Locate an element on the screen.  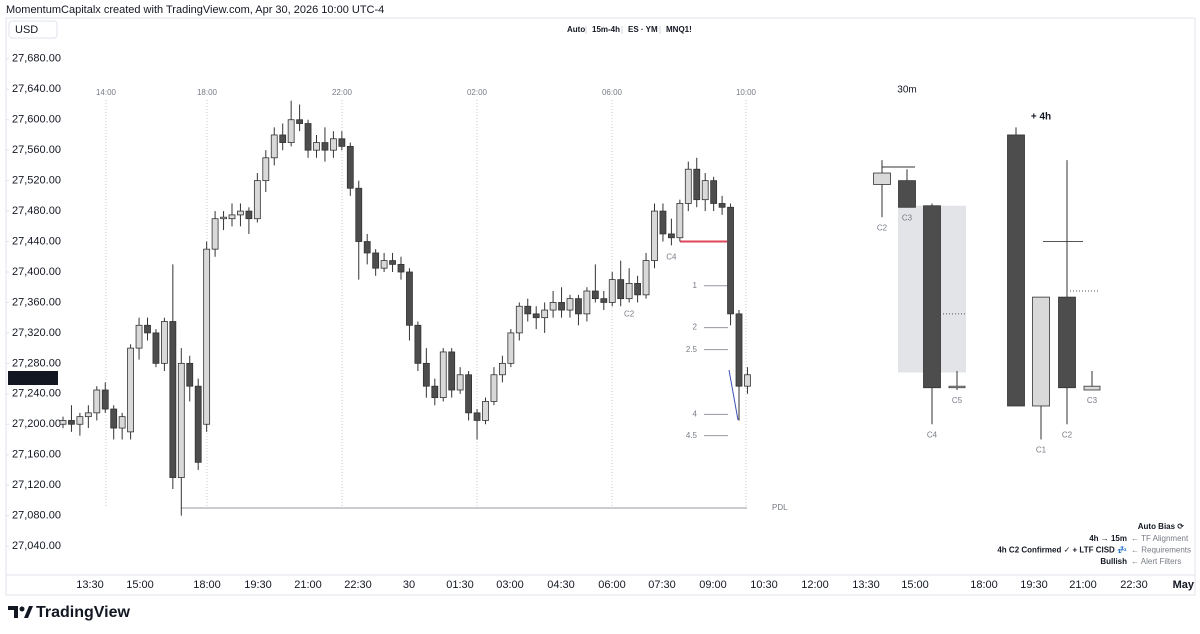
y-tick-label: 27,320.00 is located at coordinates (36, 333).